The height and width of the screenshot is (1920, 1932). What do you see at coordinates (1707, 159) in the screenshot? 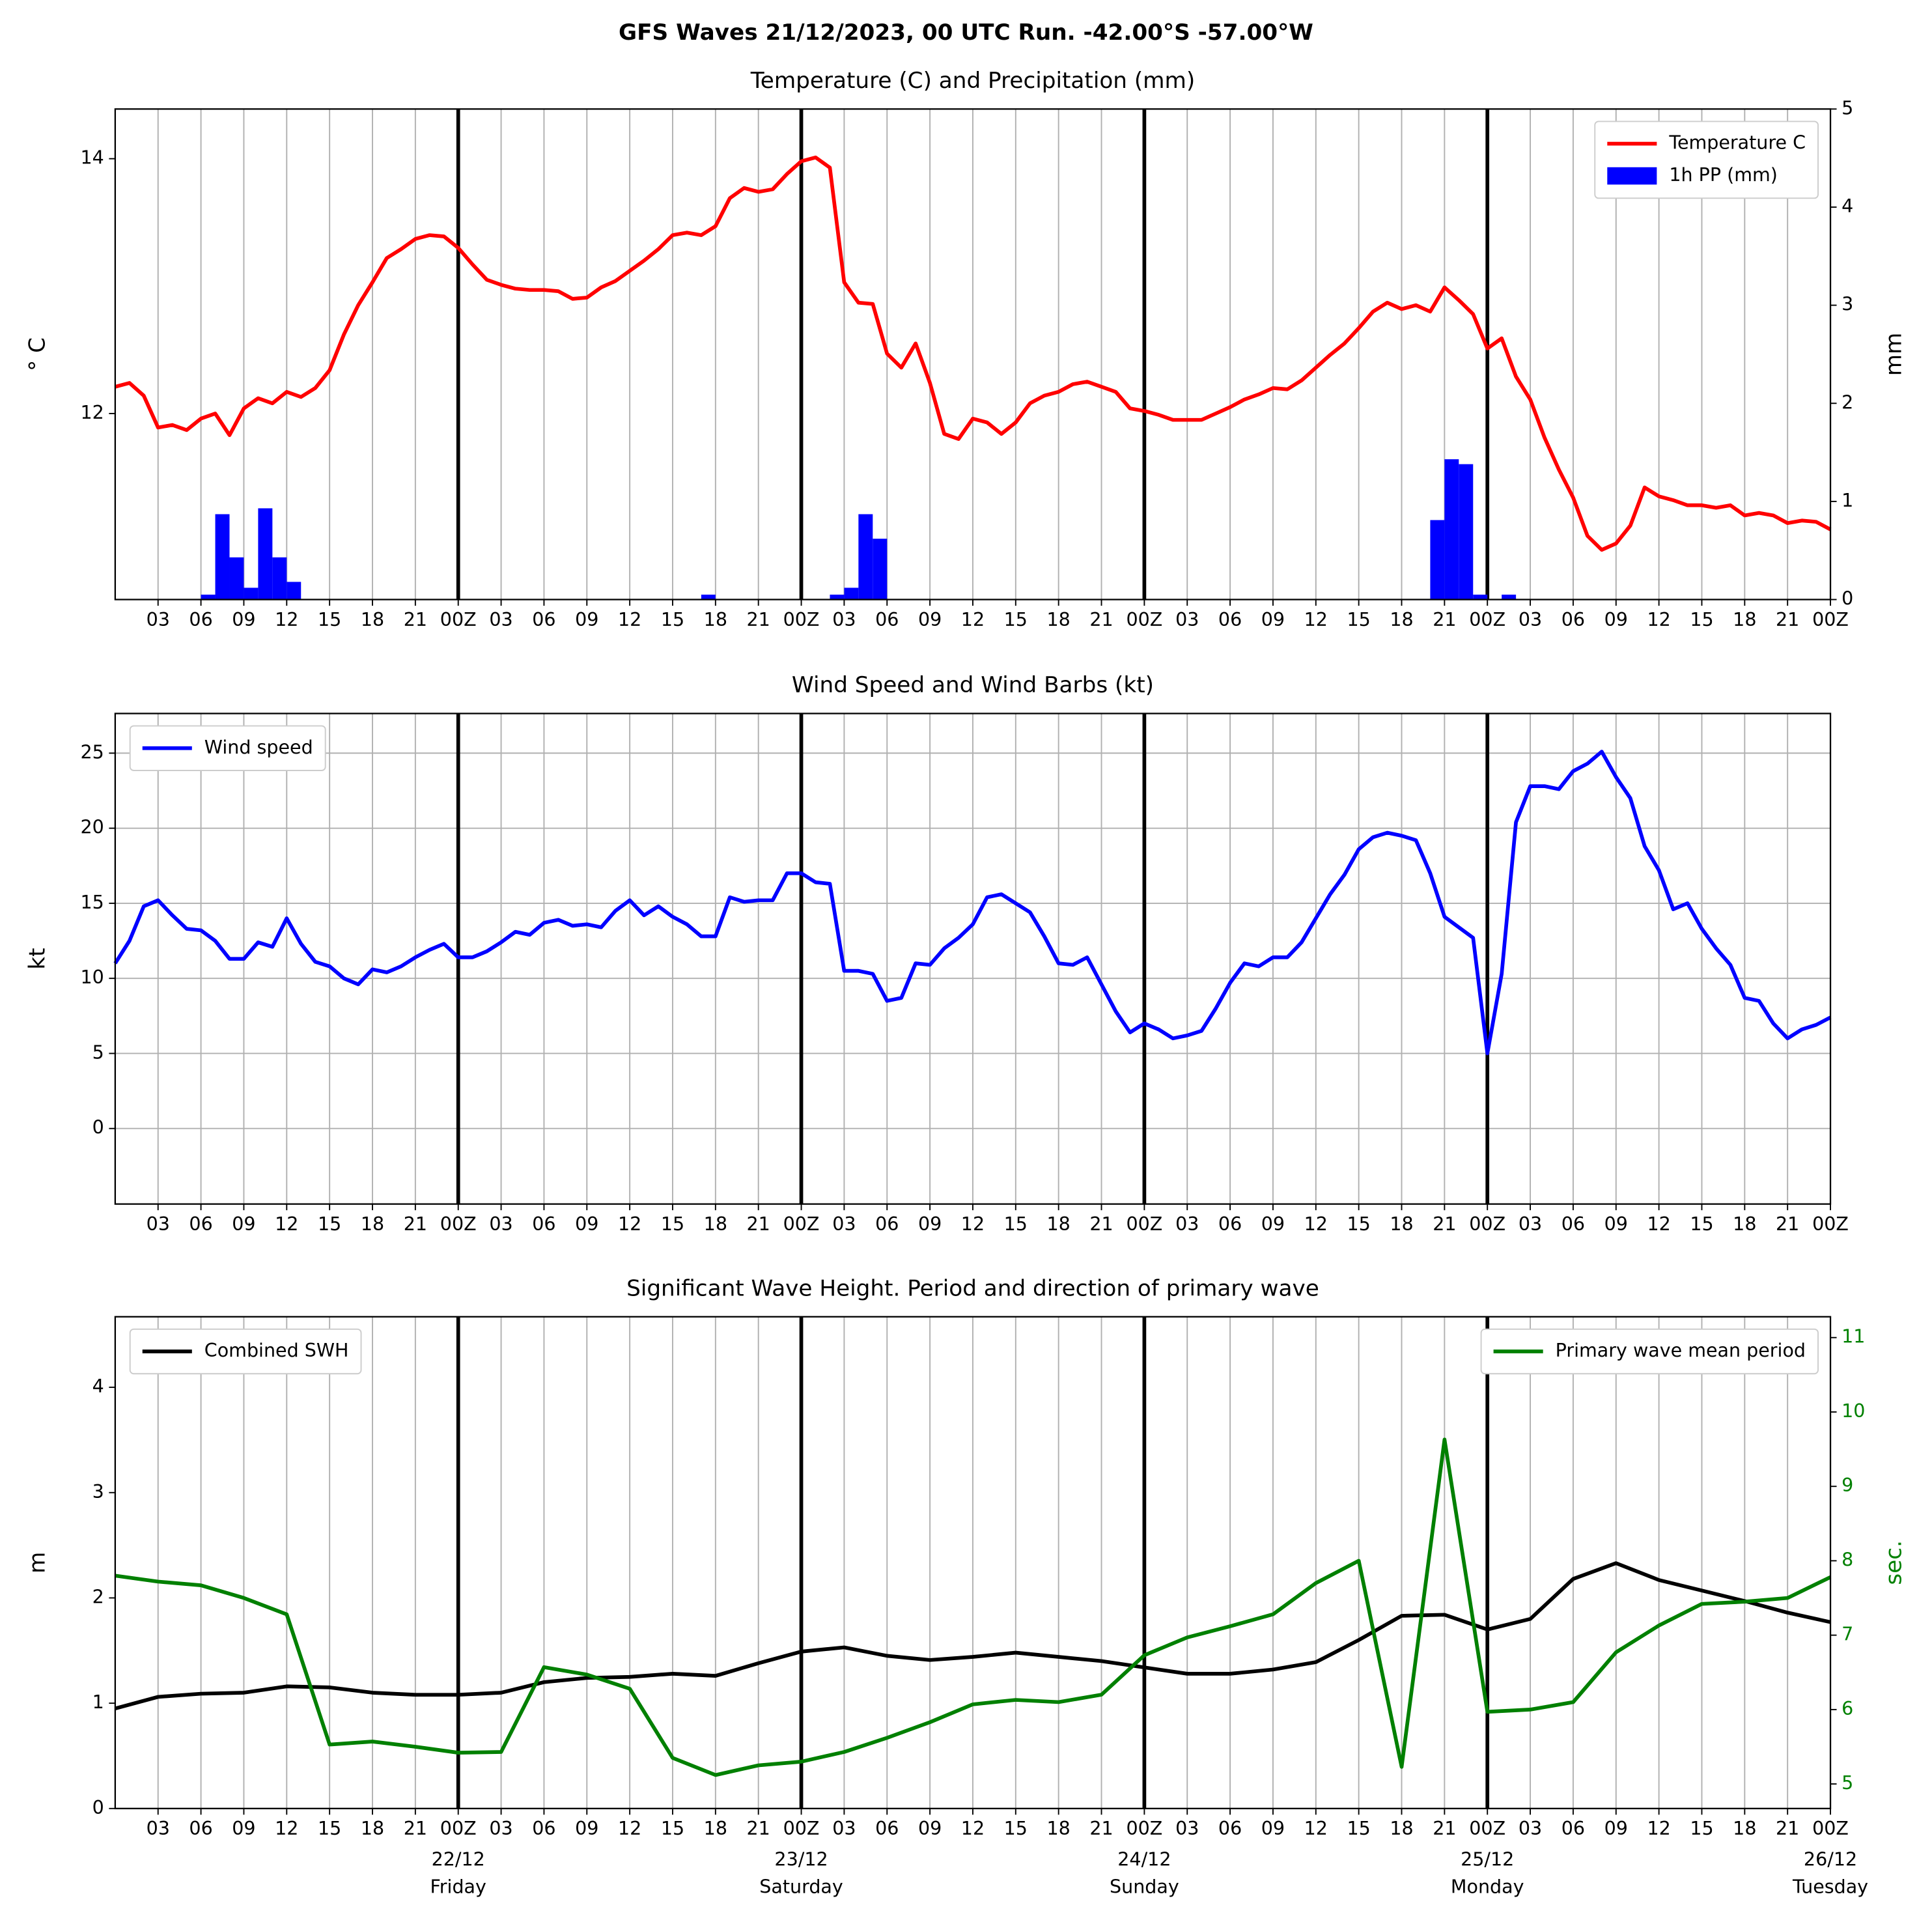
I see `legend: Temperature C 1h PP (mm)` at bounding box center [1707, 159].